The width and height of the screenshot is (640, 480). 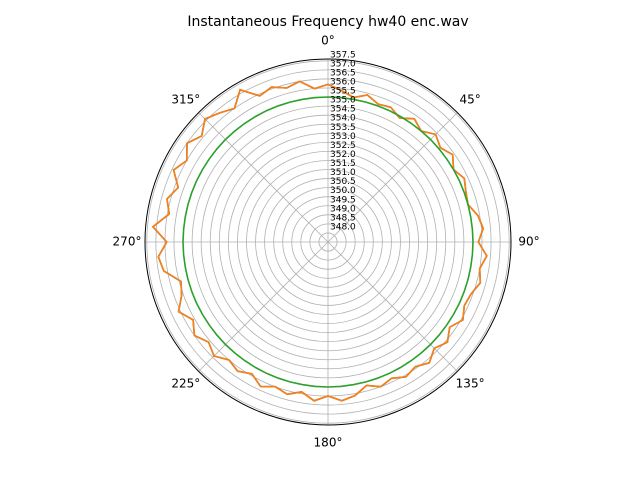 What do you see at coordinates (185, 384) in the screenshot?
I see `theta-tick-label: 225°` at bounding box center [185, 384].